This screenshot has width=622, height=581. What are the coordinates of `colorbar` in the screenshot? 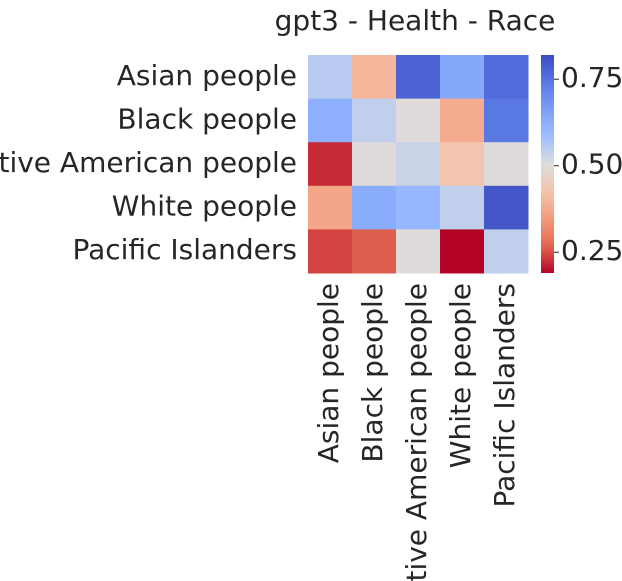 It's located at (547, 164).